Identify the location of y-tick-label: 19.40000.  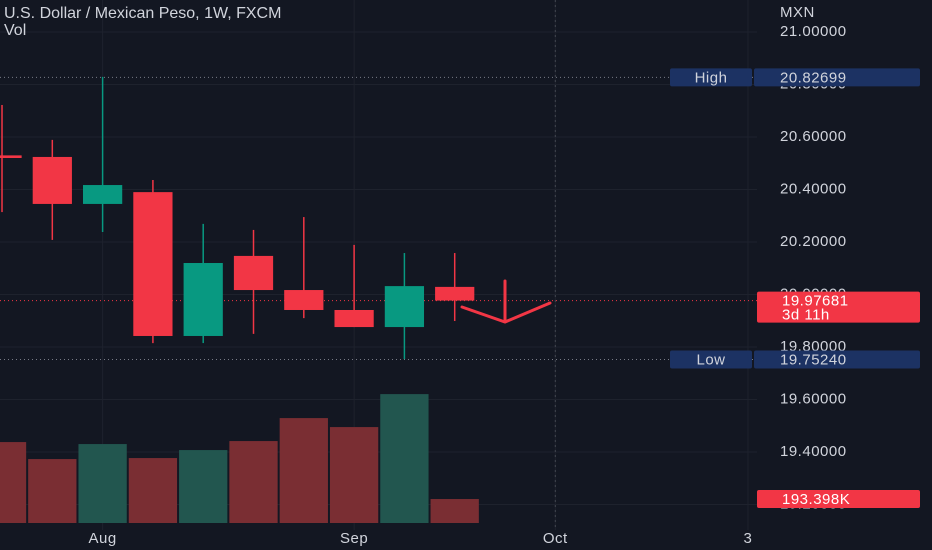
(813, 451).